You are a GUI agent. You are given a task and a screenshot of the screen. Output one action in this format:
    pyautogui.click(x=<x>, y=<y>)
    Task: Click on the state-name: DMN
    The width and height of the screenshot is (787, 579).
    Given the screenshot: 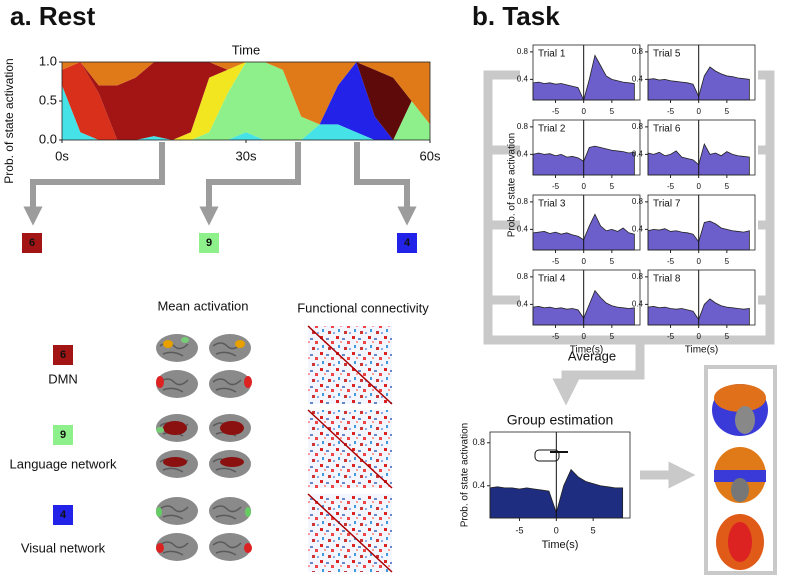 What is the action you would take?
    pyautogui.click(x=63, y=378)
    